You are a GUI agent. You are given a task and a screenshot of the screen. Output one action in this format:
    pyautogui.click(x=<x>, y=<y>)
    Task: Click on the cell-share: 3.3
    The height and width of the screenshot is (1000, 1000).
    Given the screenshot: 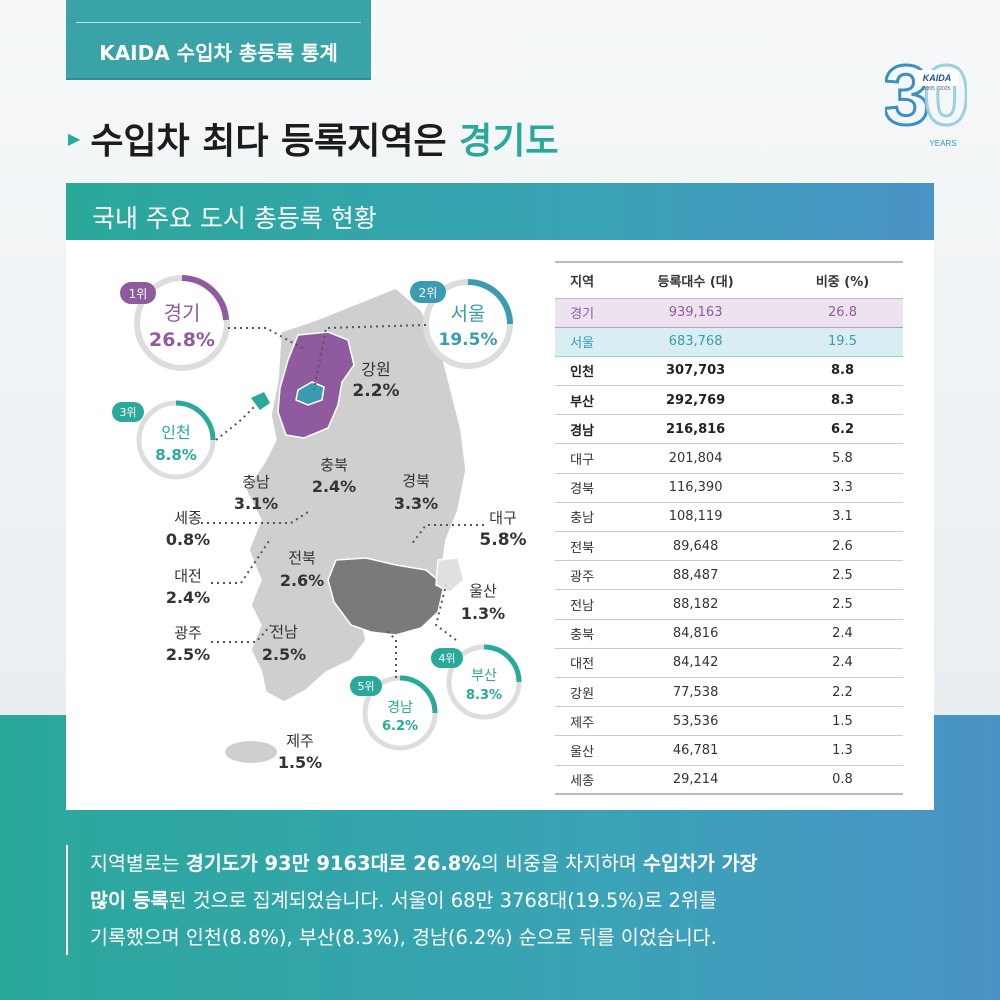 What is the action you would take?
    pyautogui.click(x=842, y=488)
    